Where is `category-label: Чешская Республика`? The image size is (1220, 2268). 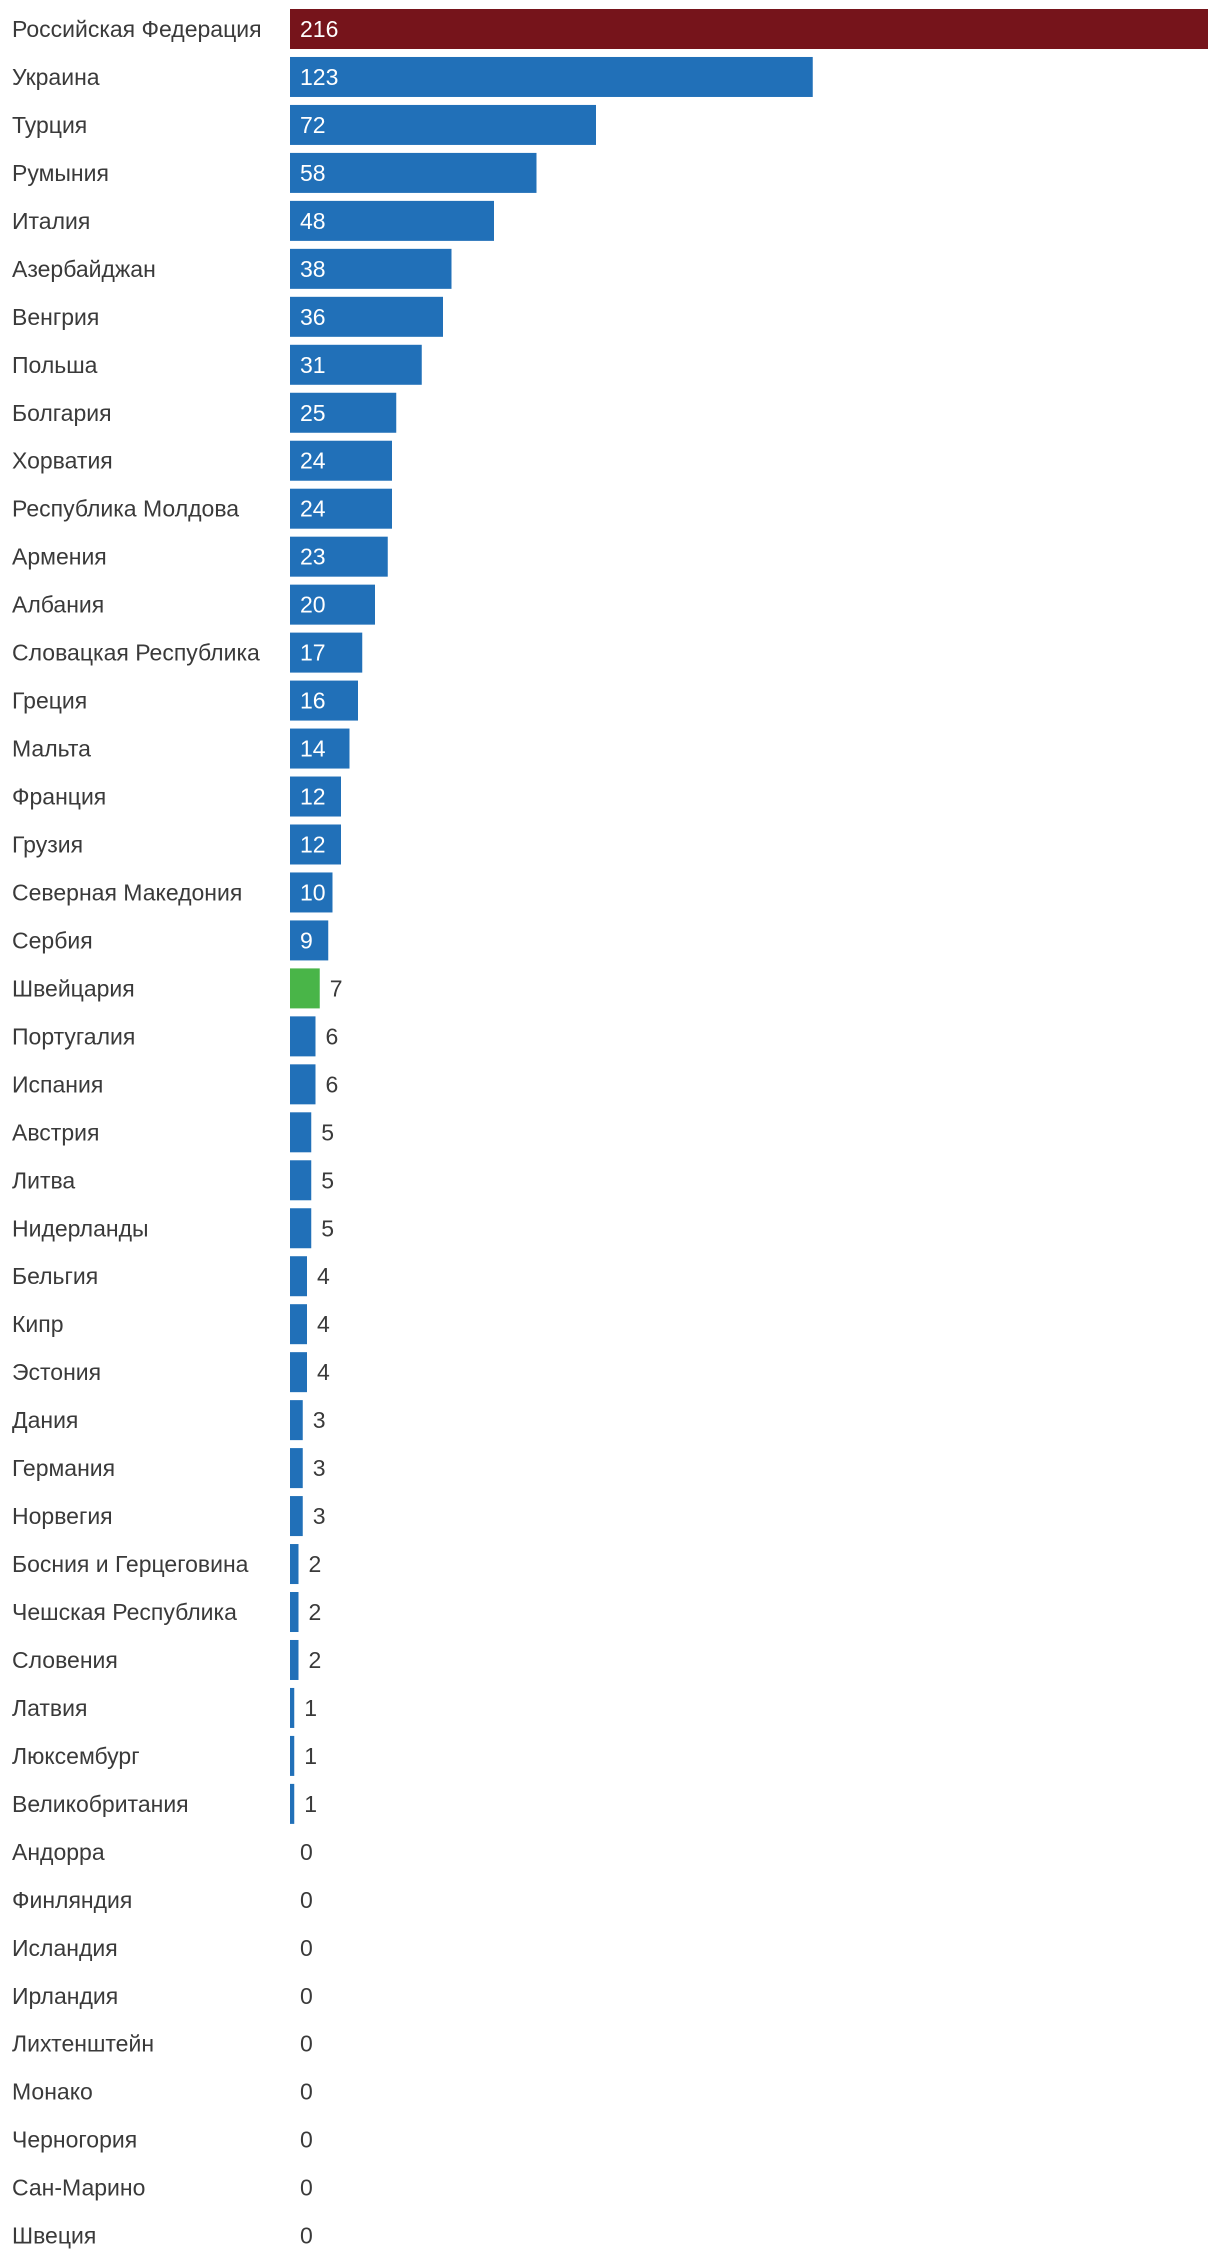
category-label: Чешская Республика is located at coordinates (124, 1612).